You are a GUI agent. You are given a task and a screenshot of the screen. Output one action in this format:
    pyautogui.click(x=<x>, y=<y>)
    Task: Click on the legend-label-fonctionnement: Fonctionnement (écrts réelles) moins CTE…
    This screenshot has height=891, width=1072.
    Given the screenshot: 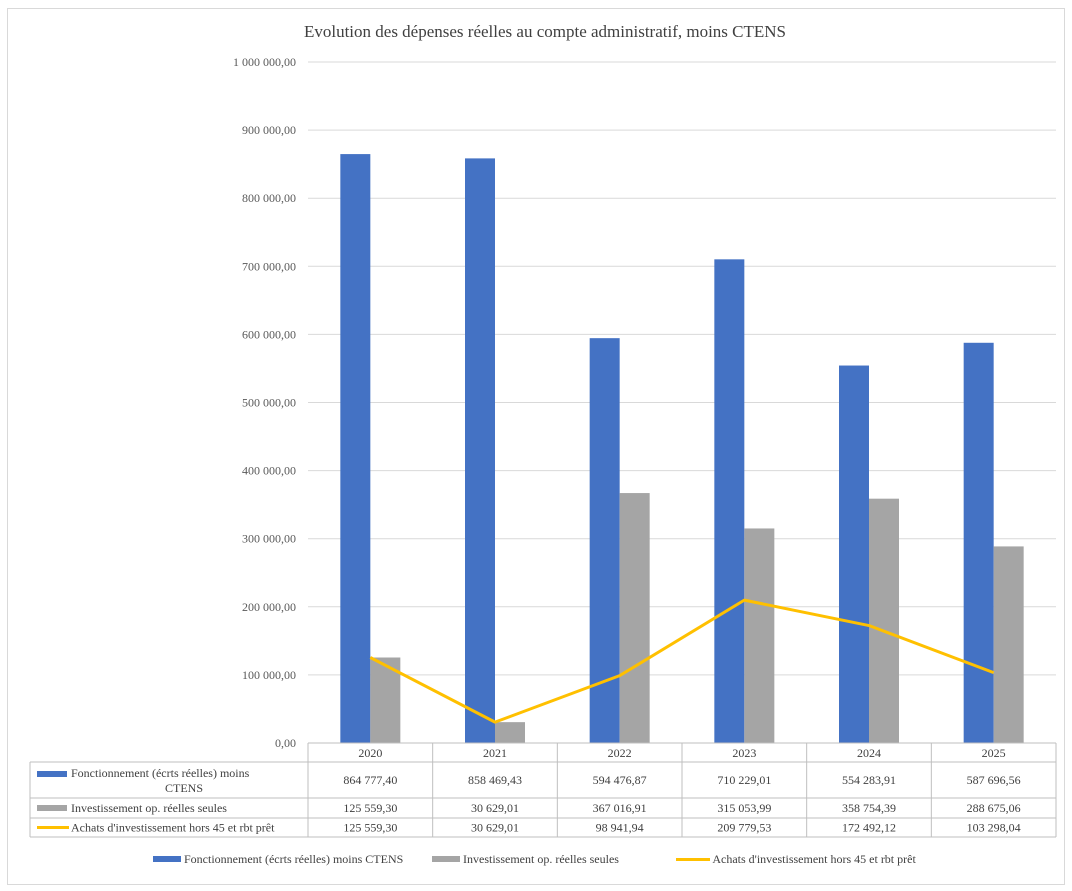 What is the action you would take?
    pyautogui.click(x=294, y=859)
    